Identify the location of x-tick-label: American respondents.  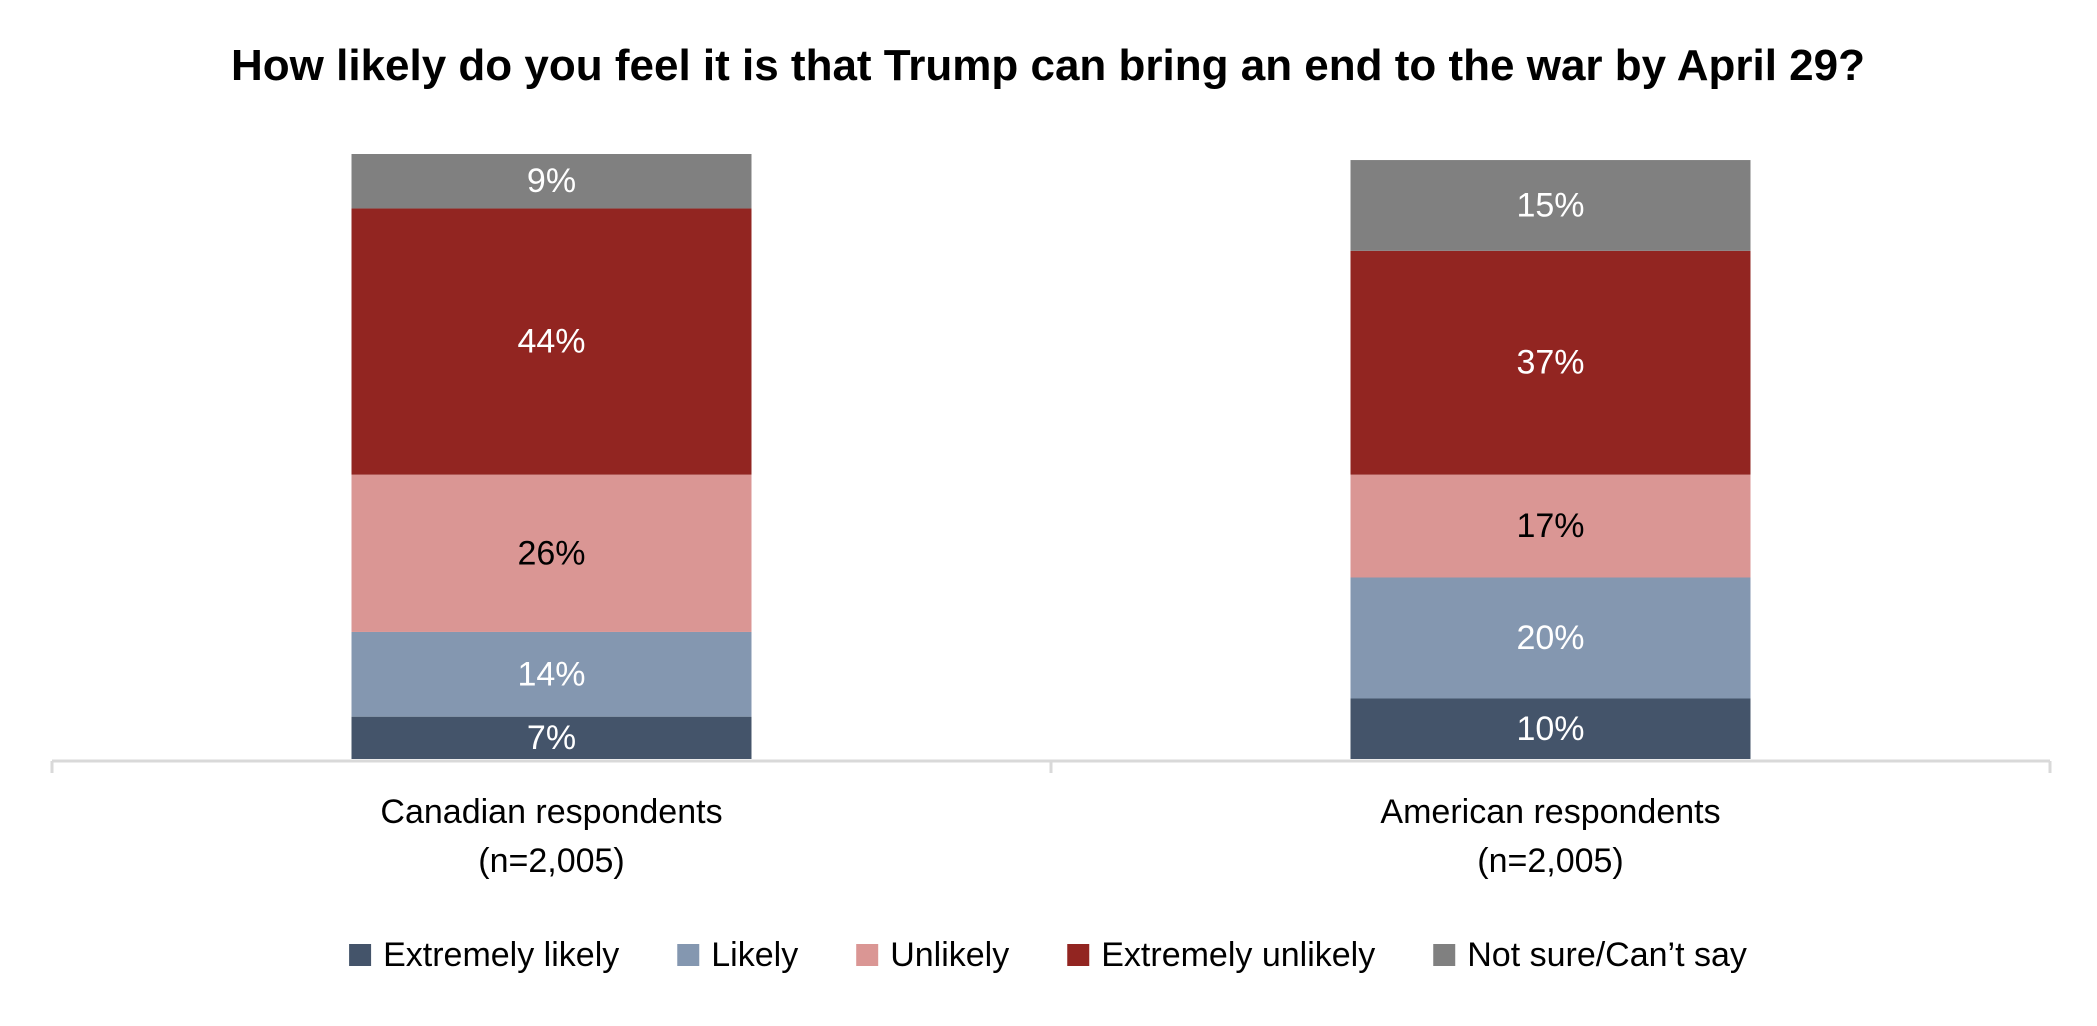
(1550, 812).